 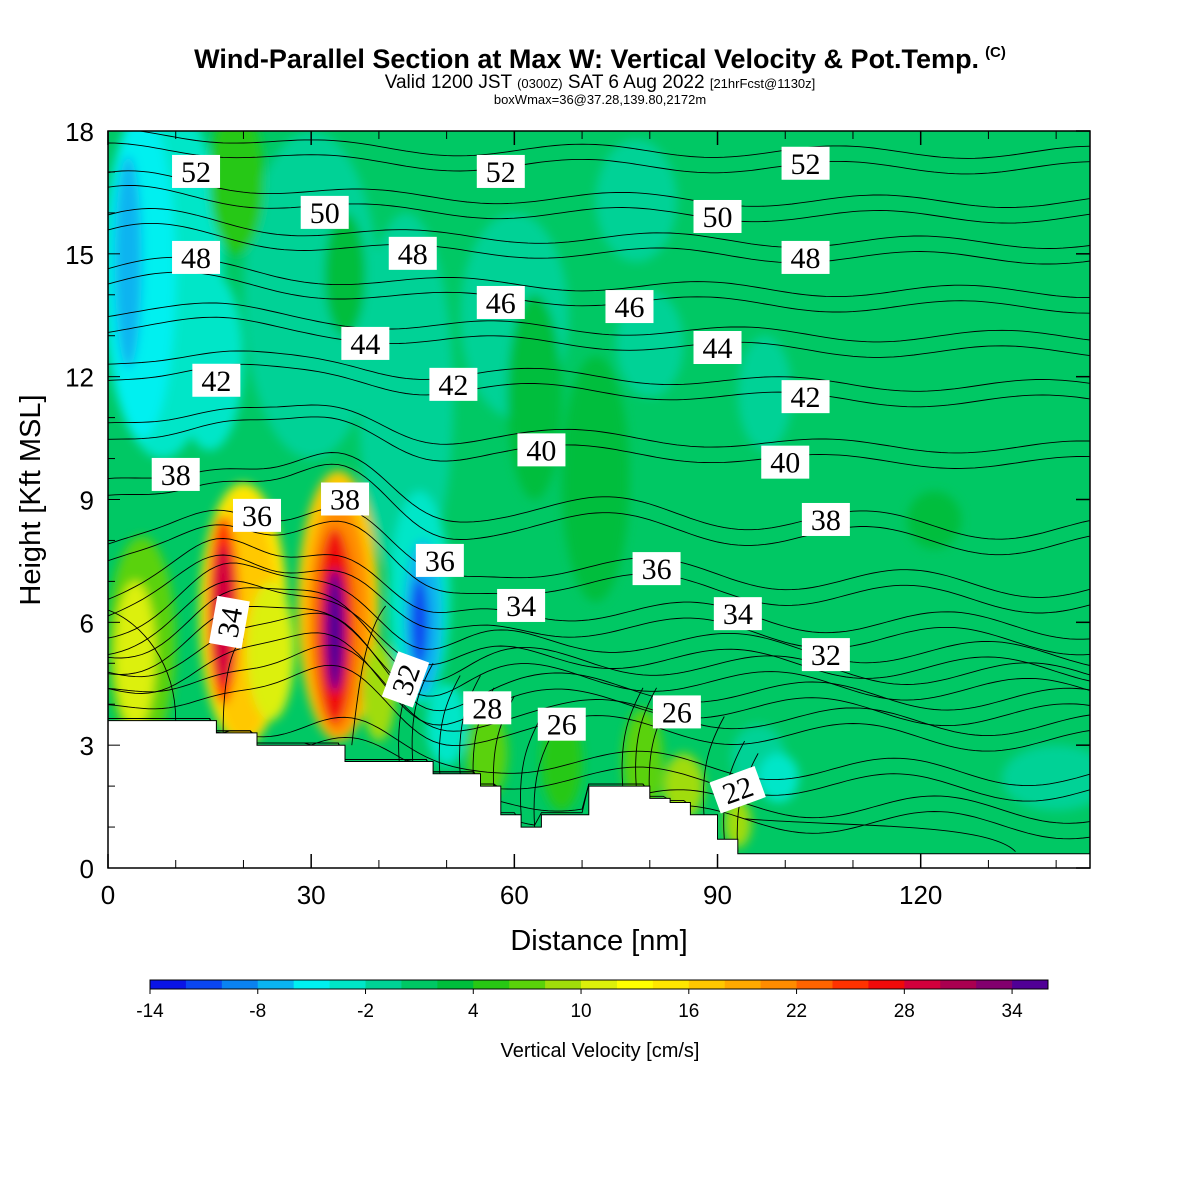 I want to click on colorbar-tick-label: -2, so click(x=365, y=1011).